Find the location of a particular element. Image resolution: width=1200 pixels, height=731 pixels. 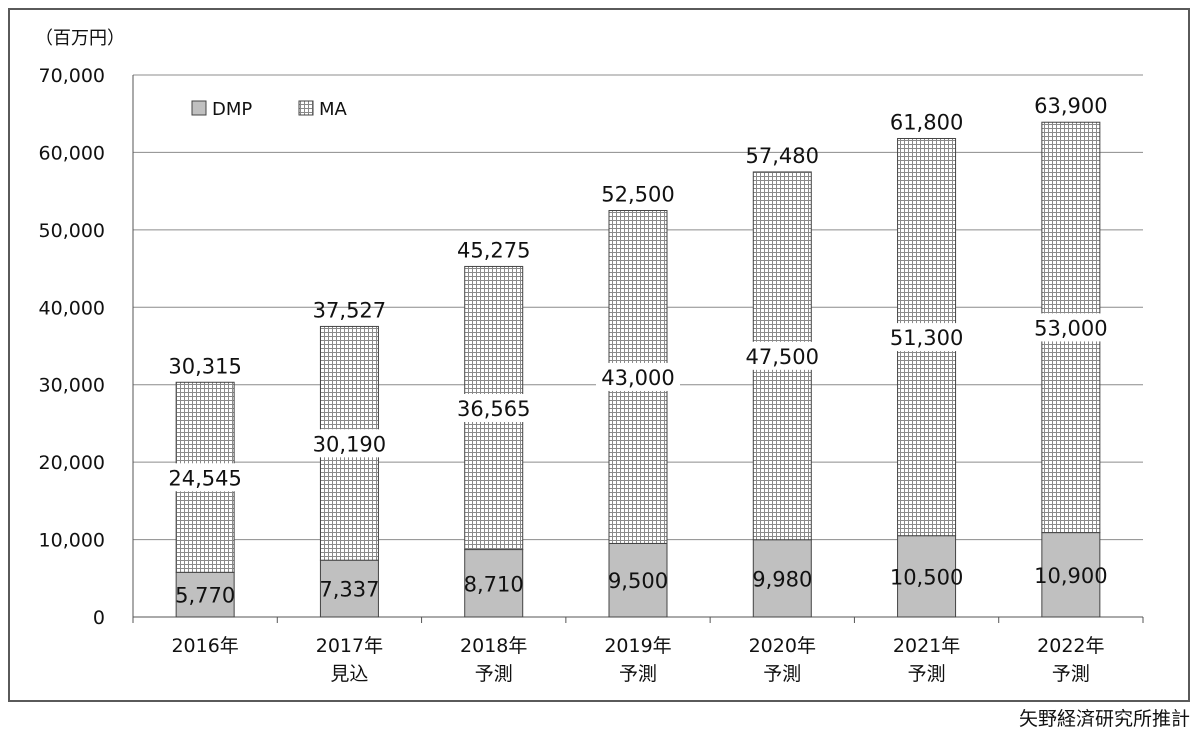

dmp-label: 5,770 is located at coordinates (205, 596).